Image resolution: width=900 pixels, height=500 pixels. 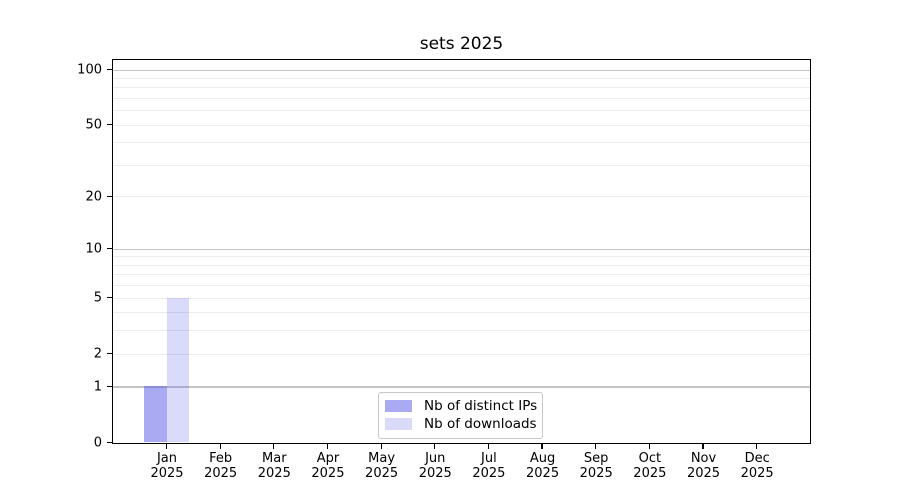 I want to click on legend-label: Nb of distinct IPs, so click(x=481, y=405).